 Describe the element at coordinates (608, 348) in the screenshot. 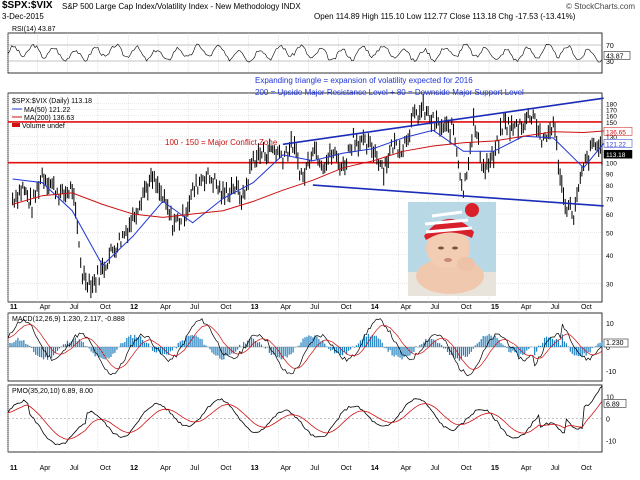

I see `macd-tick-0: 0` at that location.